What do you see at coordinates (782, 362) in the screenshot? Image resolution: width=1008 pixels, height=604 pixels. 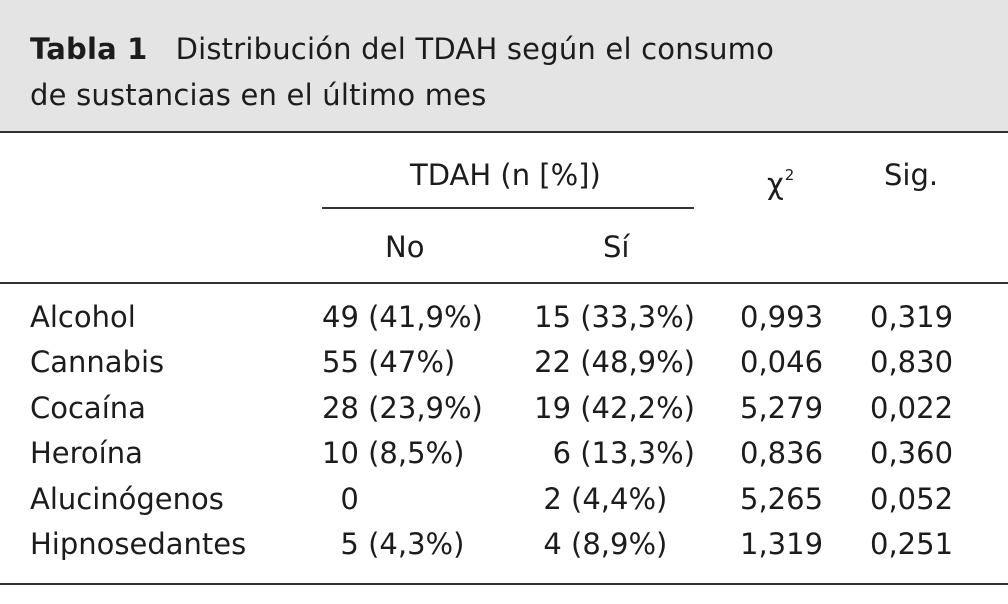 I see `table-cell-chi: 0,046` at bounding box center [782, 362].